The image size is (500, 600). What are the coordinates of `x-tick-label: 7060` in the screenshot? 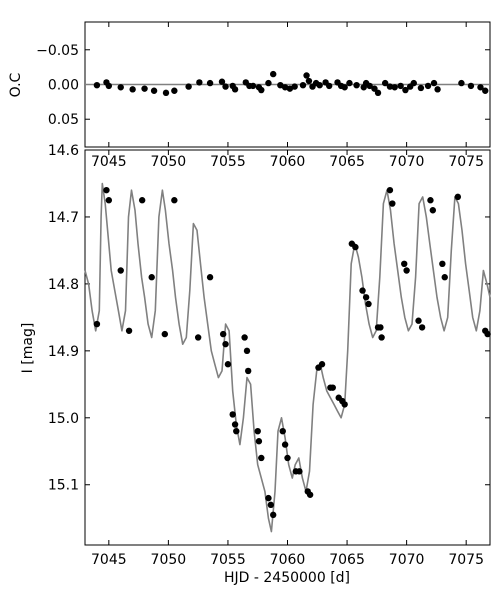 It's located at (288, 560).